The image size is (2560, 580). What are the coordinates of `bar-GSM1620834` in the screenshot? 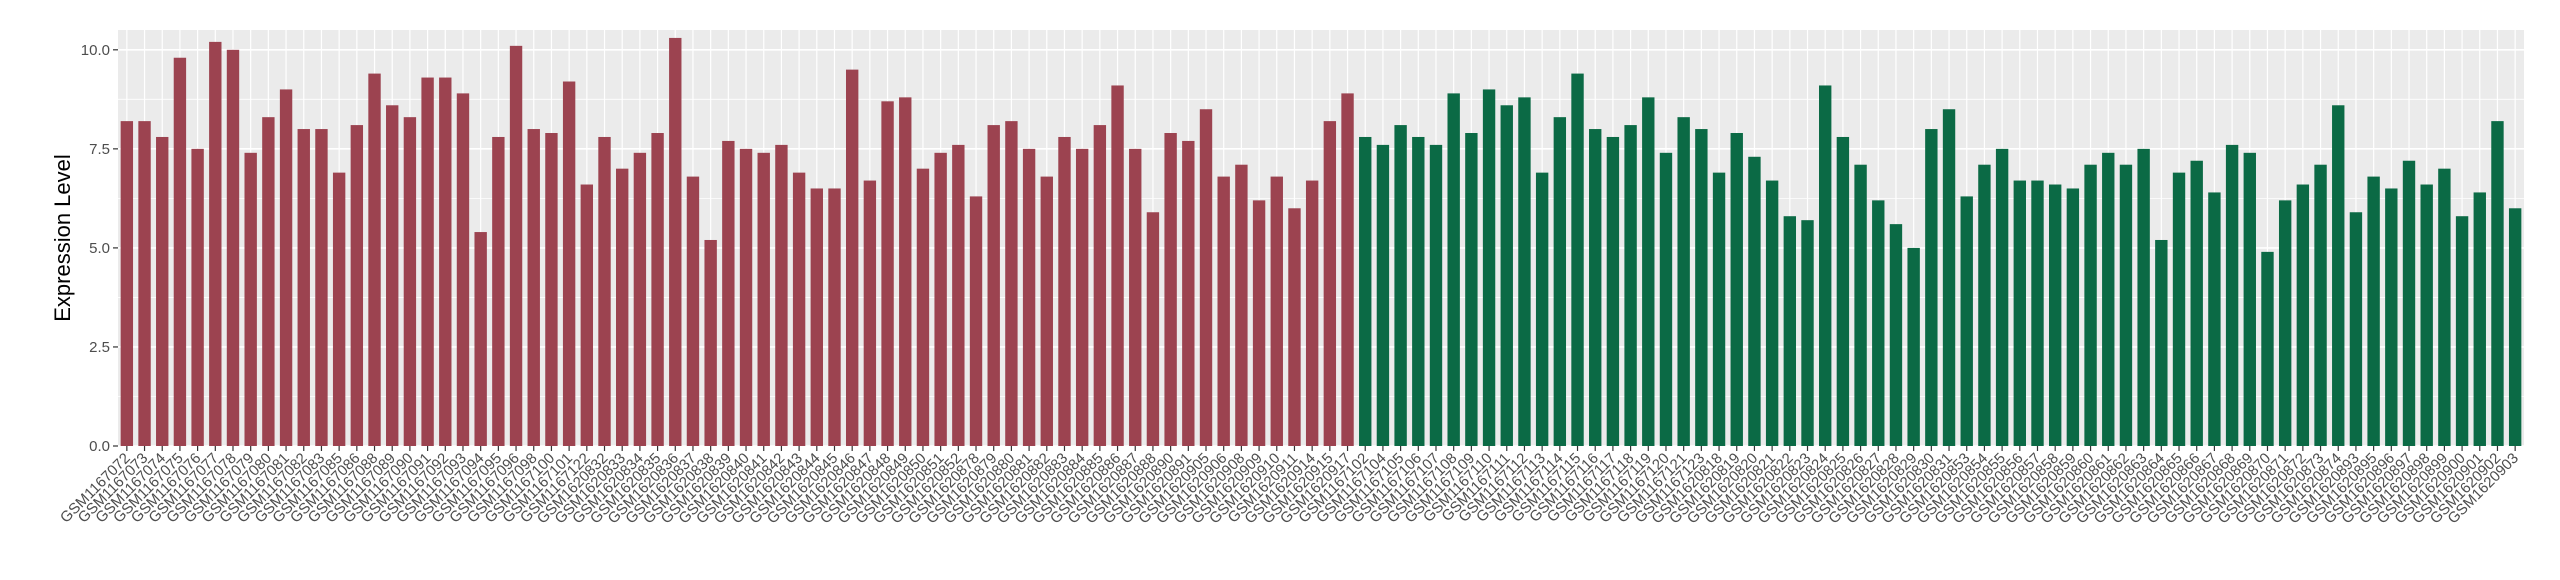 It's located at (640, 299).